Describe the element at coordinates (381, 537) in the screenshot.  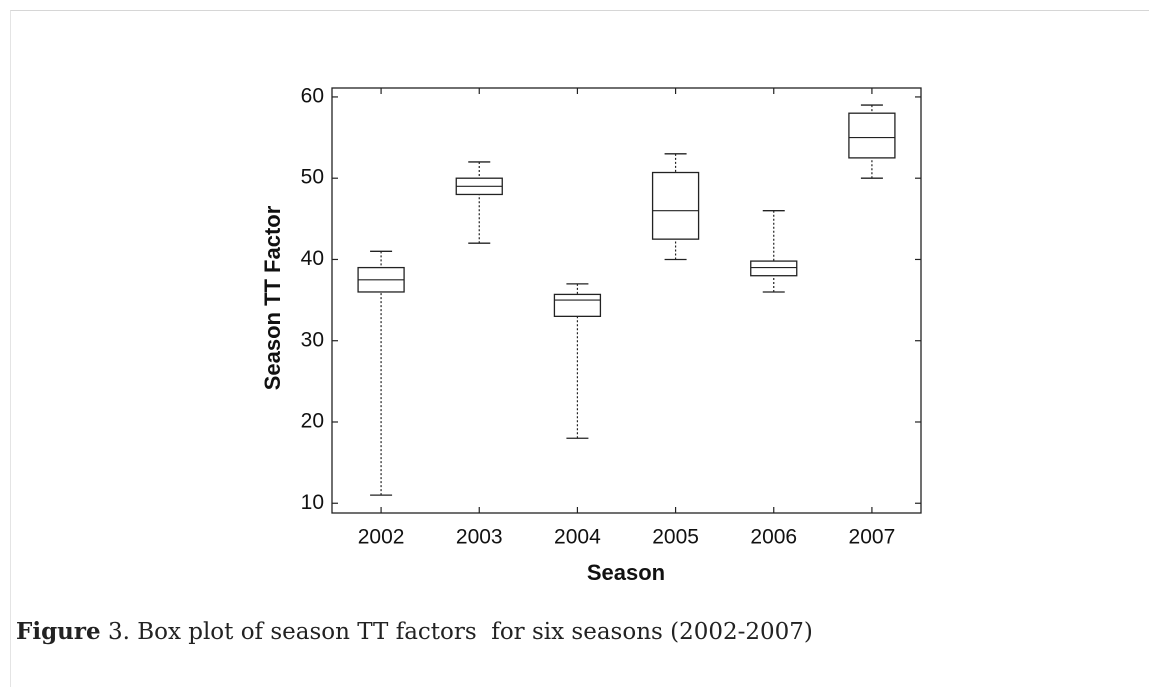
I see `x-tick-label: 2002` at that location.